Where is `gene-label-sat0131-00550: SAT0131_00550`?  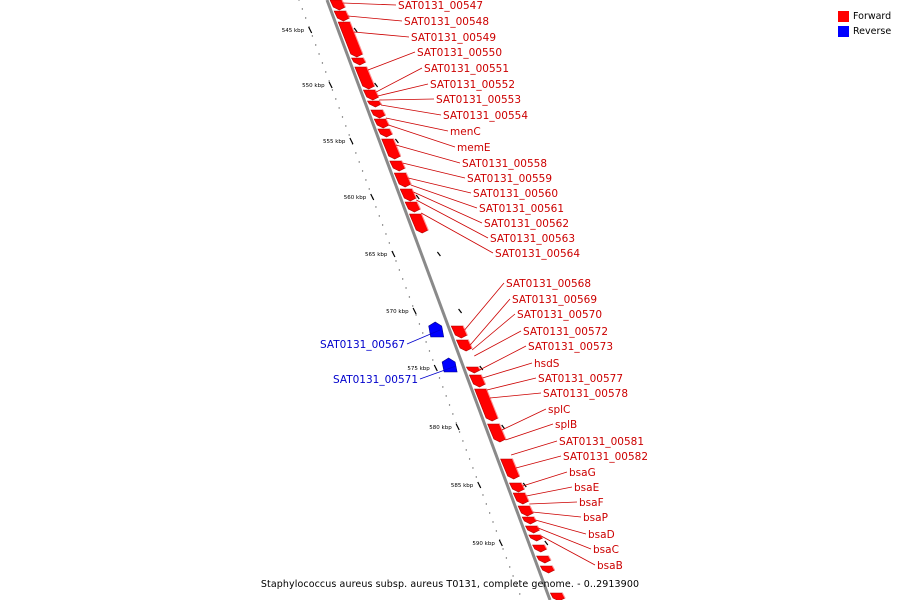
gene-label-sat0131-00550: SAT0131_00550 is located at coordinates (459, 53).